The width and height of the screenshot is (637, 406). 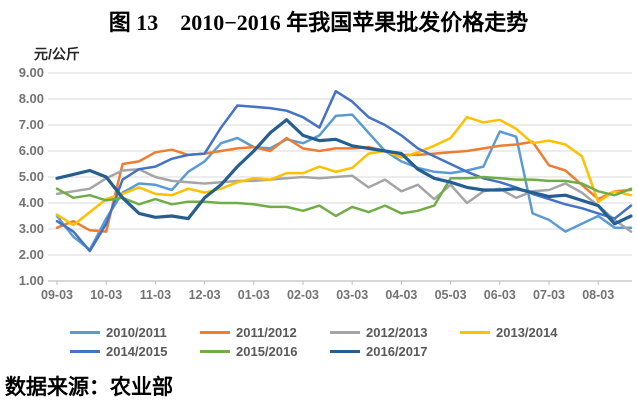 I want to click on x-tick-08-03: 08-03, so click(x=598, y=295).